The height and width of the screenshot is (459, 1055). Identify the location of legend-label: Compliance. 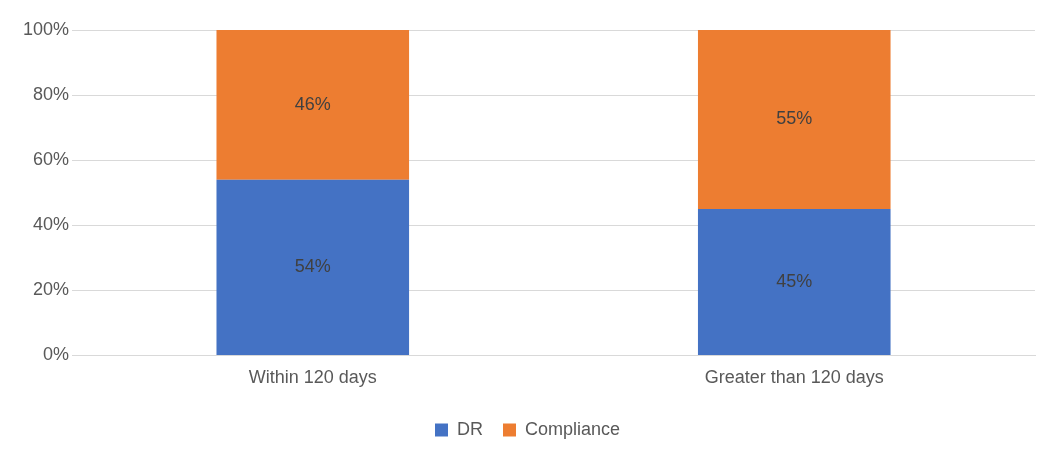
(572, 428).